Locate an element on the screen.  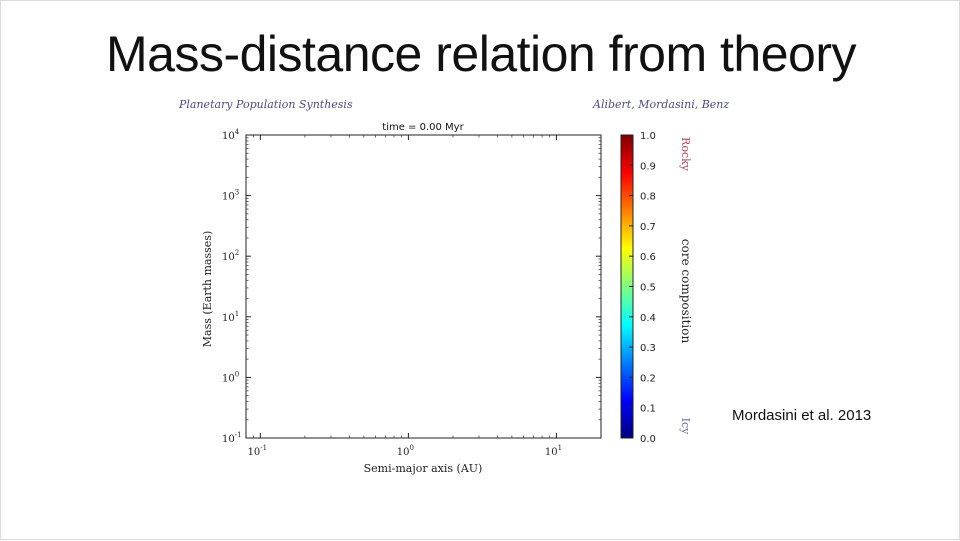
x-tick-exponent: -1 is located at coordinates (263, 448).